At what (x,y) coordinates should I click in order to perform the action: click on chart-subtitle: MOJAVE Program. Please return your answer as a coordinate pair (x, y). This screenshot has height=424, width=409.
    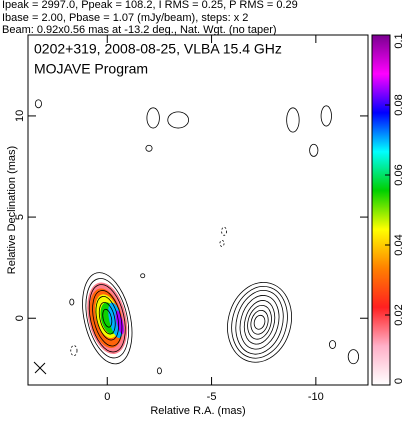
    Looking at the image, I should click on (91, 69).